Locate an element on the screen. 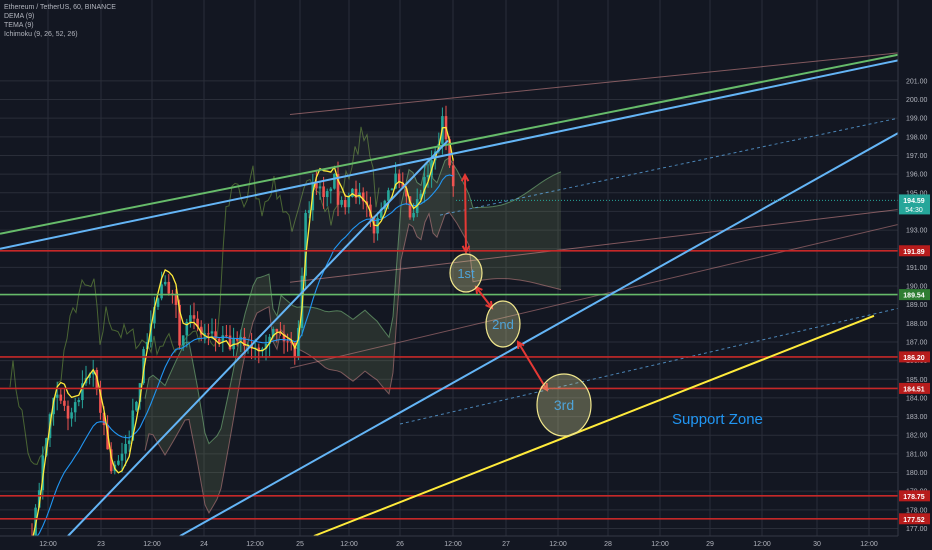  time-tick-label: 26 is located at coordinates (400, 544).